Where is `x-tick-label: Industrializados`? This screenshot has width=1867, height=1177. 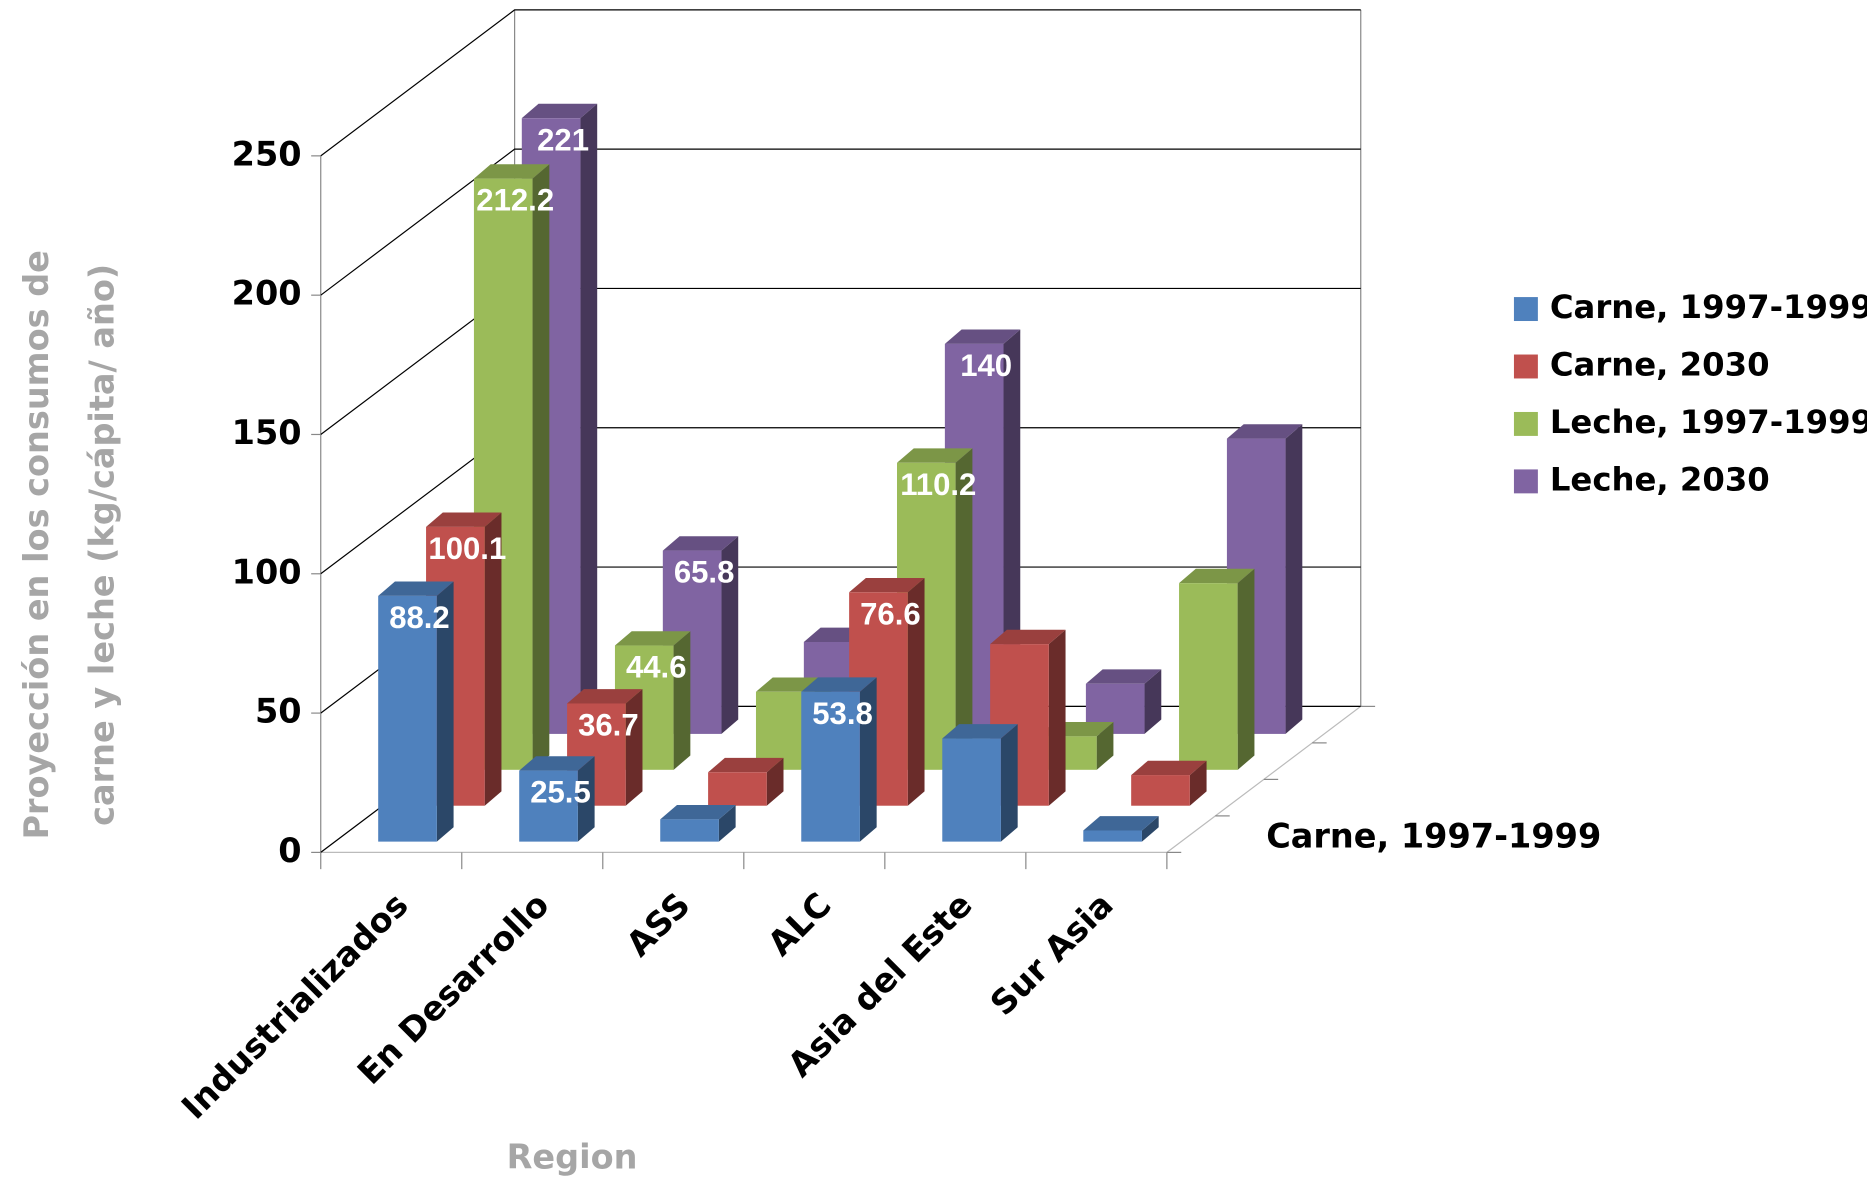 x-tick-label: Industrializados is located at coordinates (295, 1006).